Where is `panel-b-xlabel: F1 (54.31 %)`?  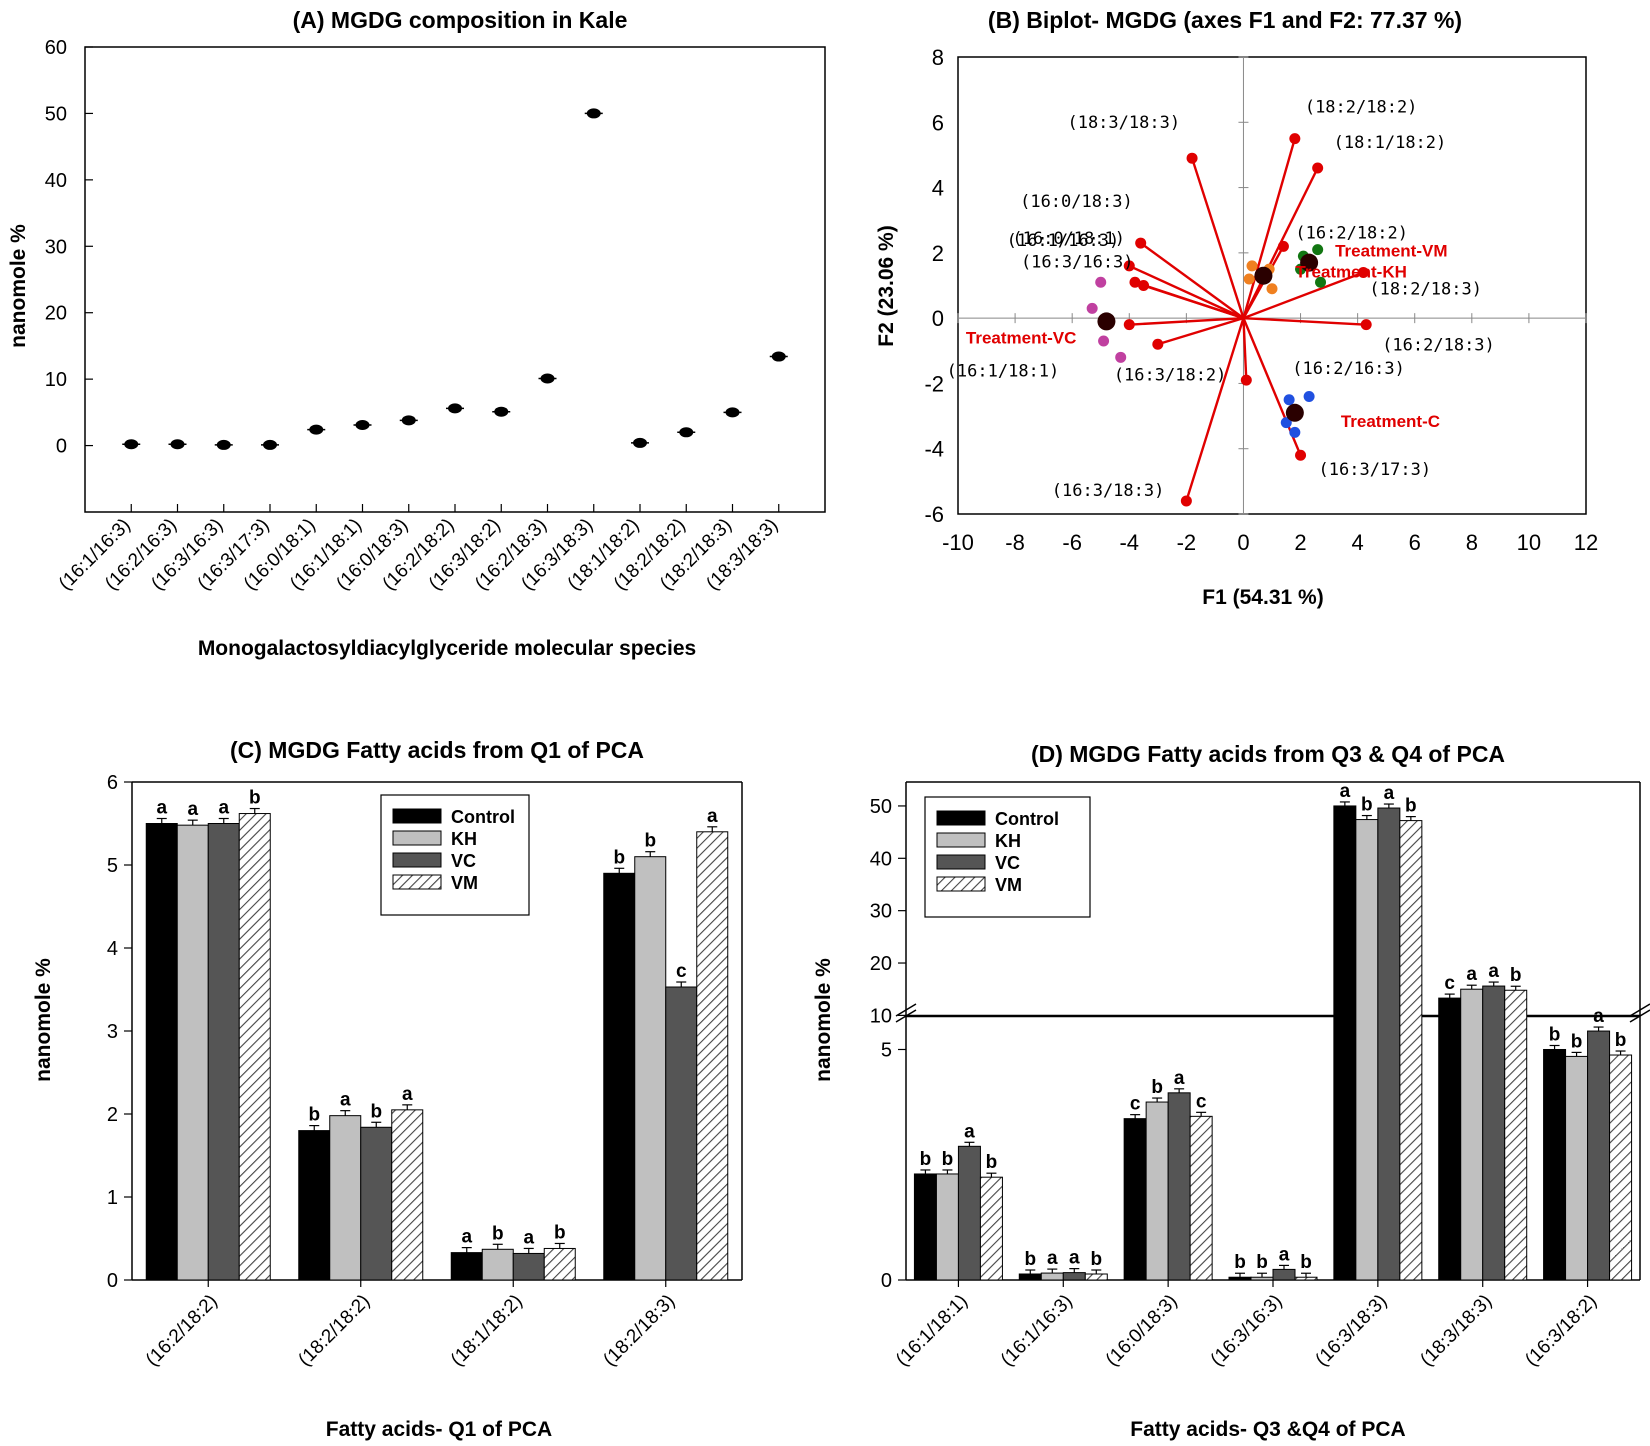
panel-b-xlabel: F1 (54.31 %) is located at coordinates (1262, 597).